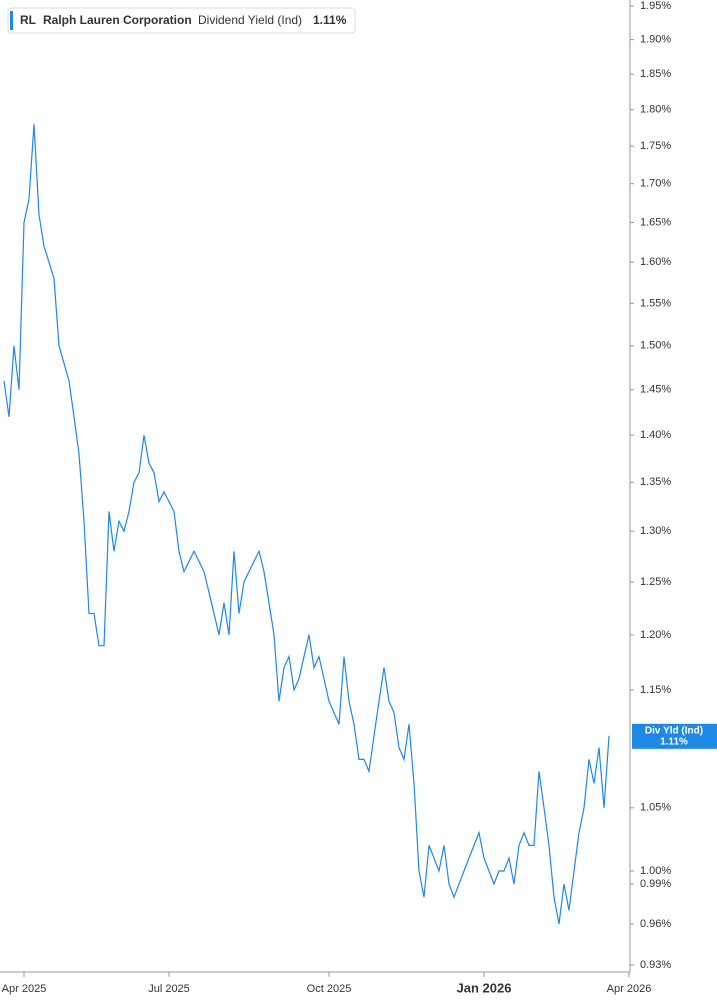  What do you see at coordinates (655, 6) in the screenshot?
I see `y-tick-label: 1.95%` at bounding box center [655, 6].